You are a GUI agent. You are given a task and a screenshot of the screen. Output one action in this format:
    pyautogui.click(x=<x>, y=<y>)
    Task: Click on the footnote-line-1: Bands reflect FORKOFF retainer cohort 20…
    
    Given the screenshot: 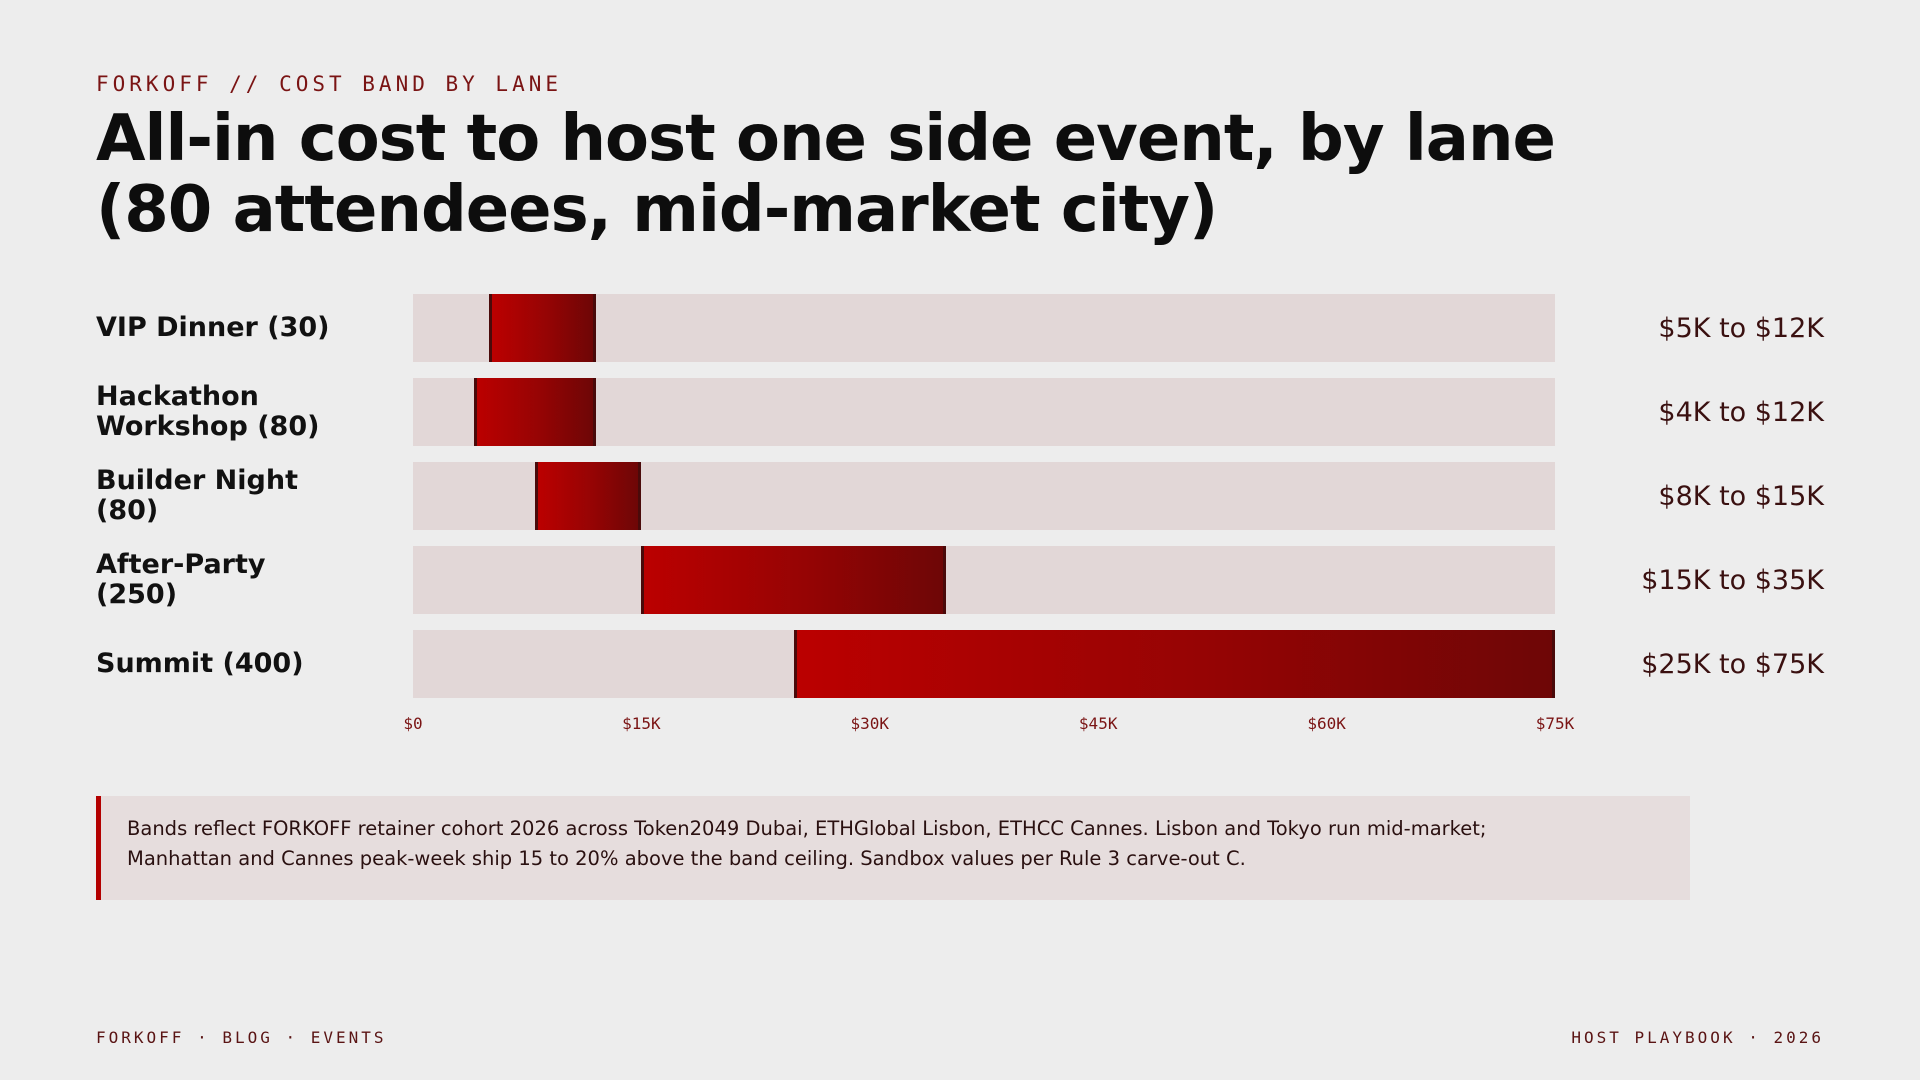 What is the action you would take?
    pyautogui.click(x=807, y=828)
    